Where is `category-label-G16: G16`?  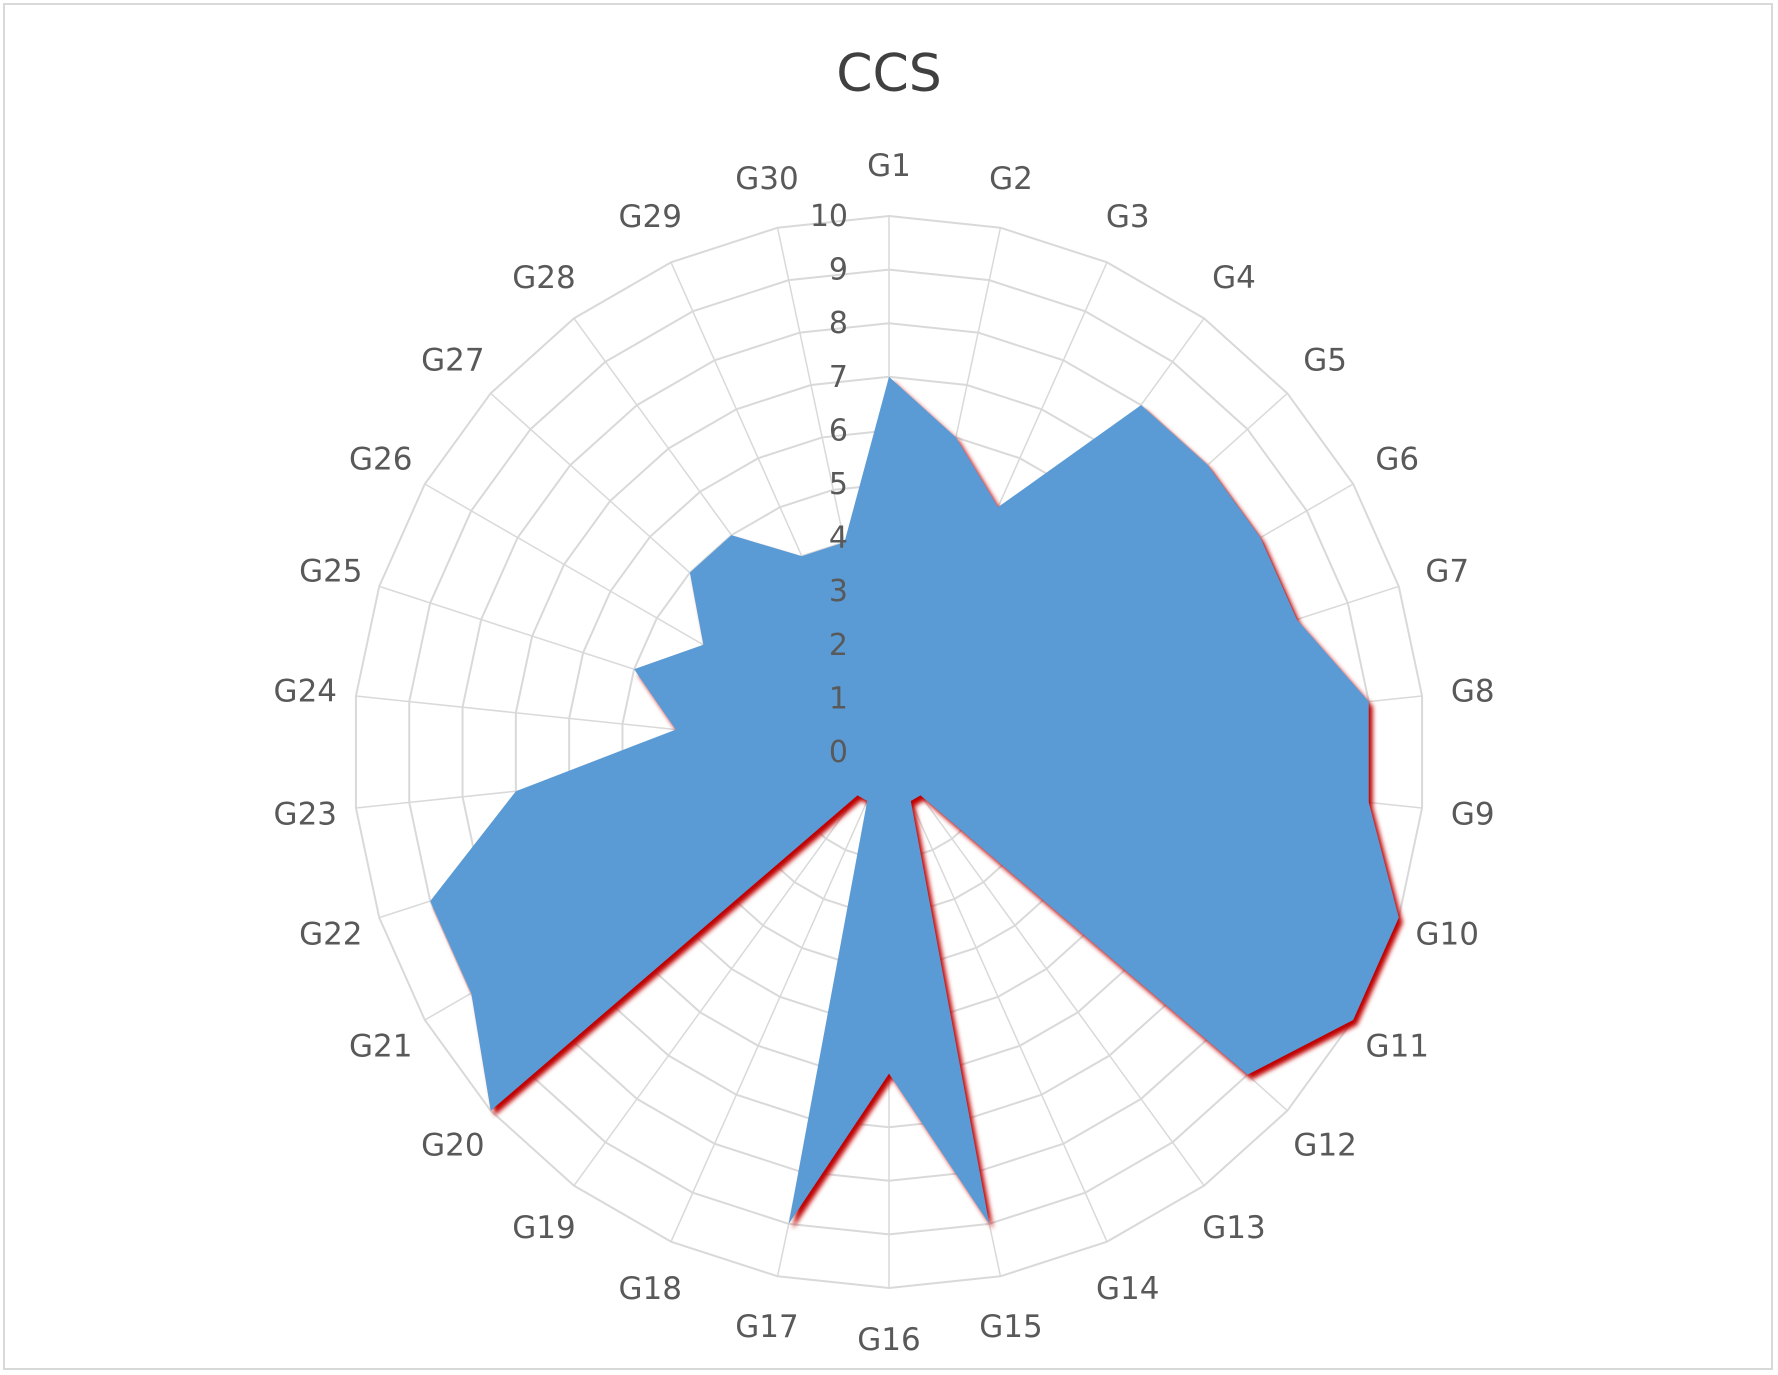 category-label-G16: G16 is located at coordinates (888, 1340).